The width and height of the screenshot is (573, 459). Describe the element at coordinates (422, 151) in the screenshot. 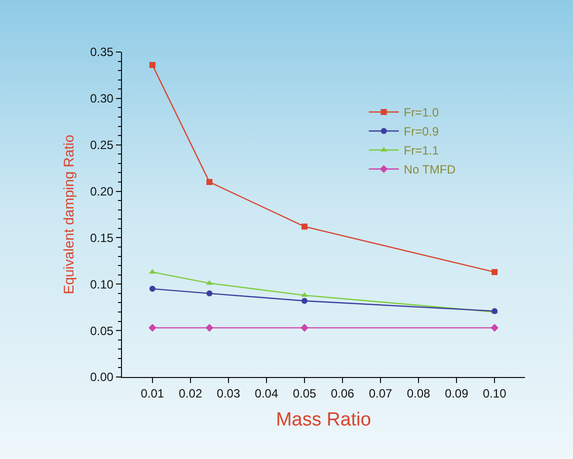

I see `legend-label: Fr=1.1` at that location.